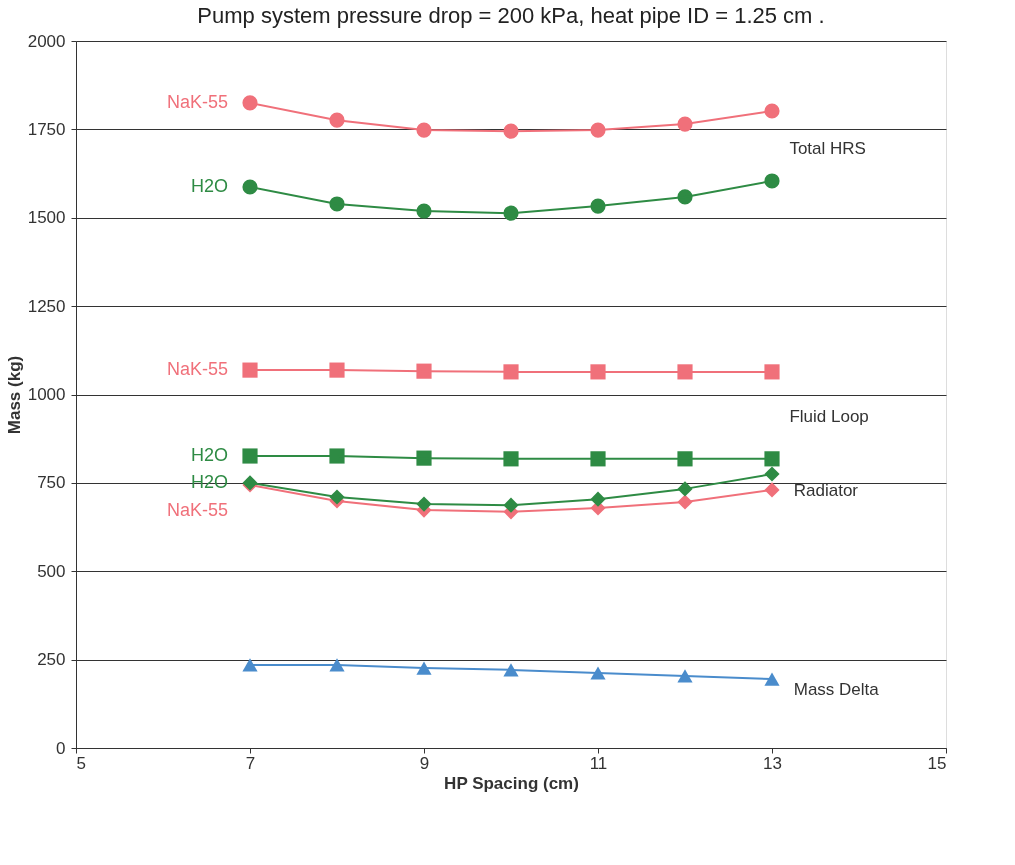 This screenshot has height=865, width=1015. Describe the element at coordinates (81, 763) in the screenshot. I see `x-tick-label: 5` at that location.